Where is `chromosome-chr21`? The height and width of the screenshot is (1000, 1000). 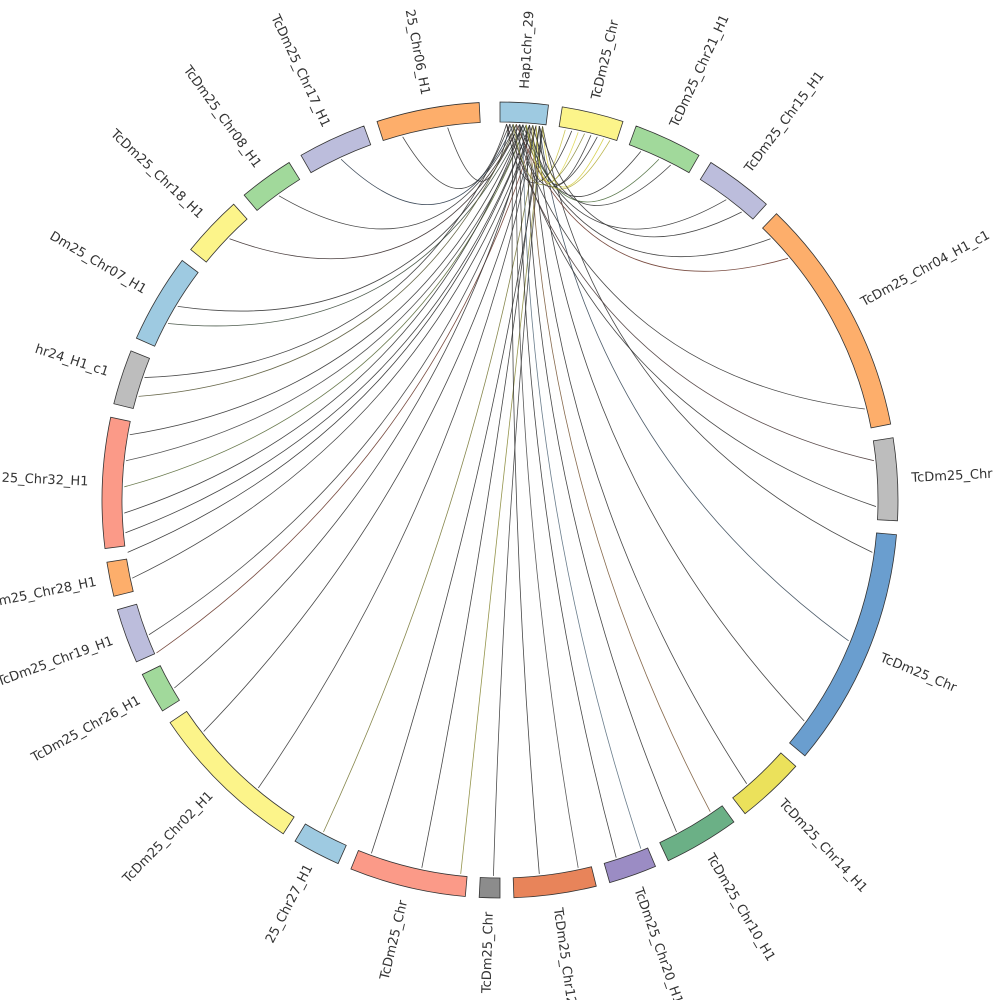
chromosome-chr21 is located at coordinates (664, 149).